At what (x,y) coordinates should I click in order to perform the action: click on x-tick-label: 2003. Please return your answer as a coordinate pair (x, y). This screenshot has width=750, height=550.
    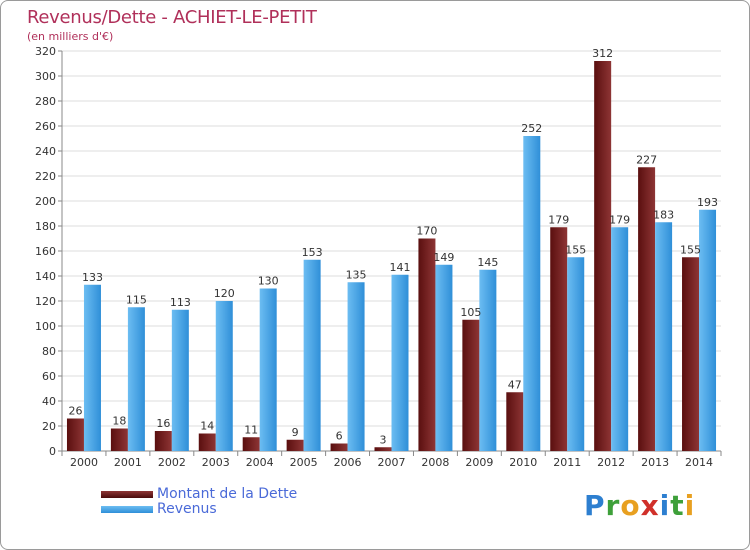
    Looking at the image, I should click on (216, 462).